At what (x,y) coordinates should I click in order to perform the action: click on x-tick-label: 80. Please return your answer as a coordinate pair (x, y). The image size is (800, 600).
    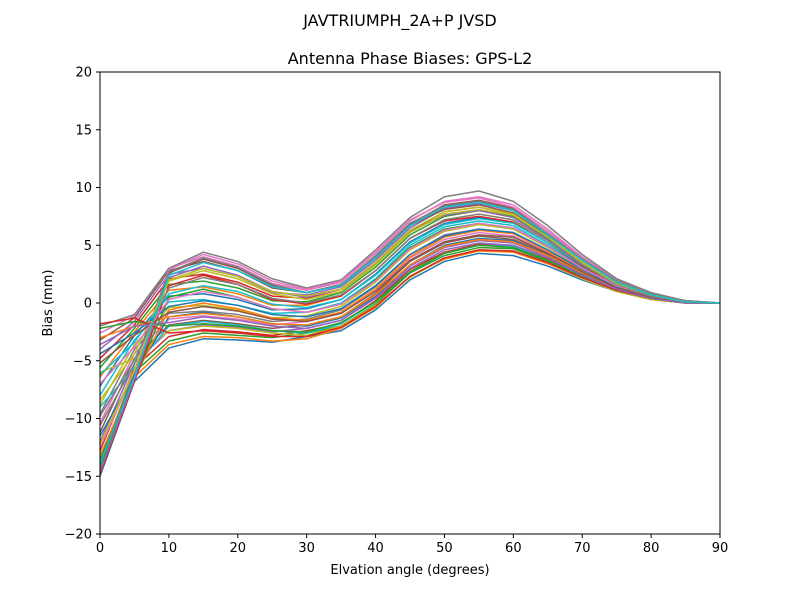
    Looking at the image, I should click on (651, 548).